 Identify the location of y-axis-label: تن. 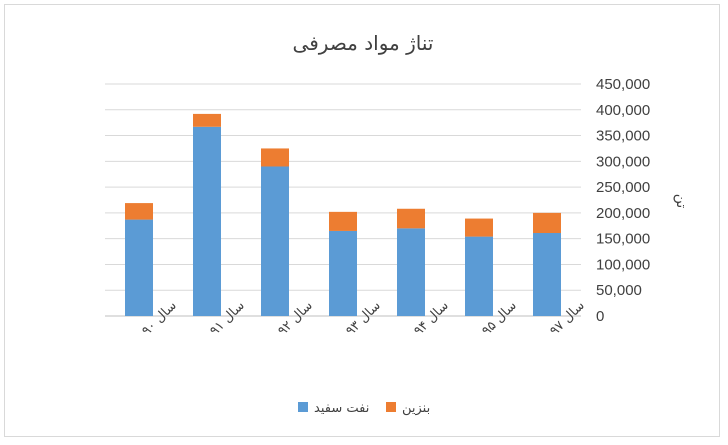
(681, 201).